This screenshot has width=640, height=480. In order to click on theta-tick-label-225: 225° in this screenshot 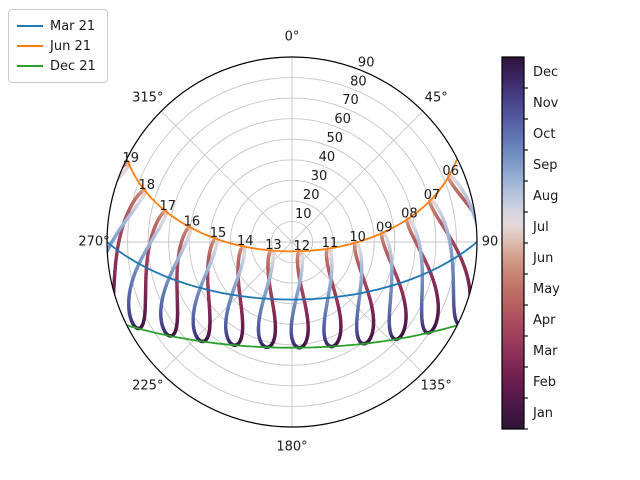, I will do `click(147, 386)`.